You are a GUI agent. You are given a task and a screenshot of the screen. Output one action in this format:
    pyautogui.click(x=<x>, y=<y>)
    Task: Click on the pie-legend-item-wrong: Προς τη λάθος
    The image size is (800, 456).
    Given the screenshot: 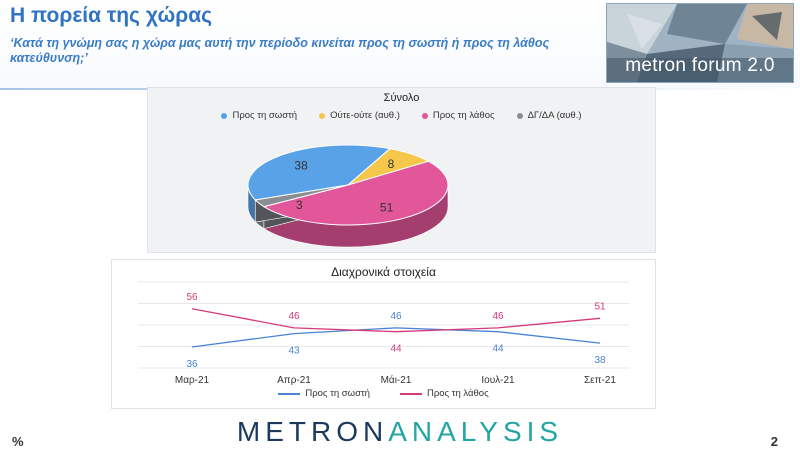 What is the action you would take?
    pyautogui.click(x=458, y=115)
    